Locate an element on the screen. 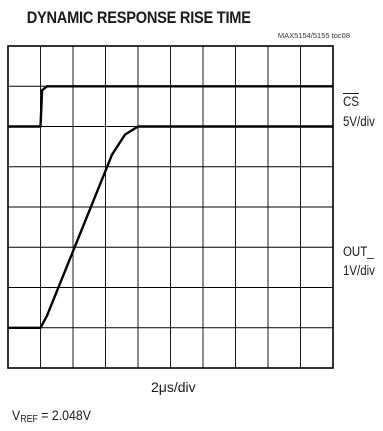 This screenshot has height=431, width=383. chart-title: DYNAMIC RESPONSE RISE TIME is located at coordinates (138, 17).